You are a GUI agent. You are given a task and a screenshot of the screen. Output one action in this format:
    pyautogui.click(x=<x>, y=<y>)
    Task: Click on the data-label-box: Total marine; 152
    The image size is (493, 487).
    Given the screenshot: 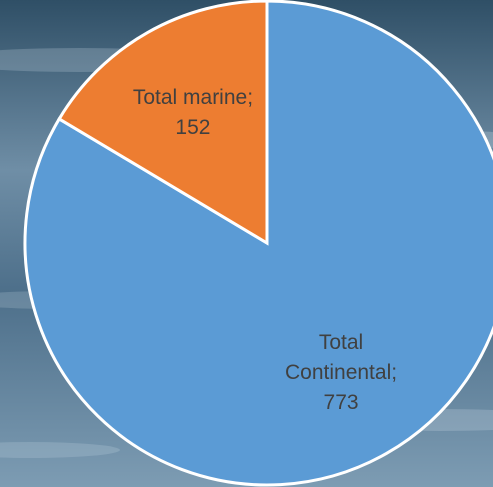 What is the action you would take?
    pyautogui.click(x=193, y=112)
    